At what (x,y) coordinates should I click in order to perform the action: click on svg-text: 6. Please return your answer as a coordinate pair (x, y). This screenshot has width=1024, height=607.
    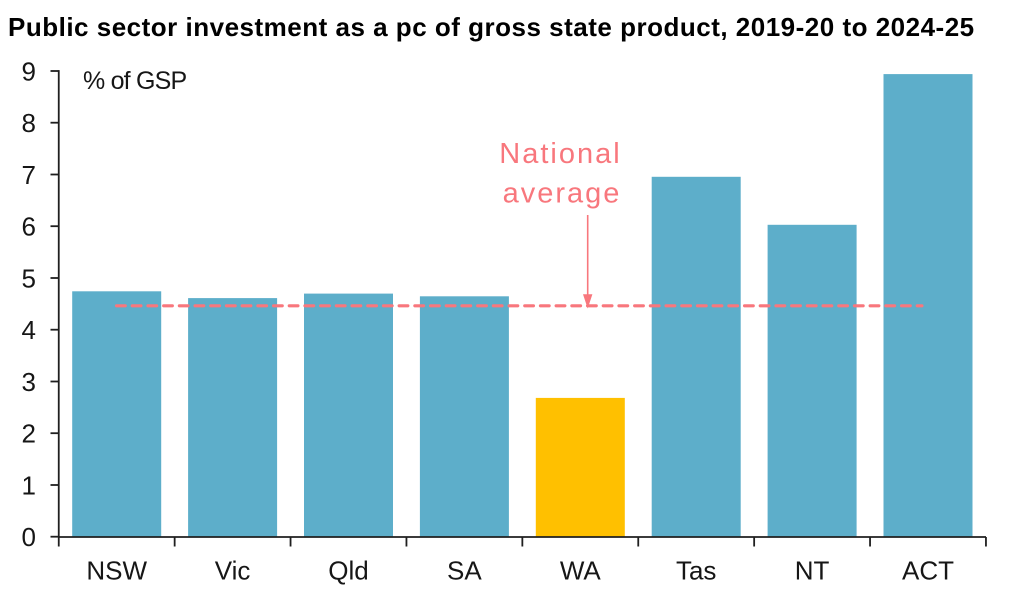
    Looking at the image, I should click on (29, 227).